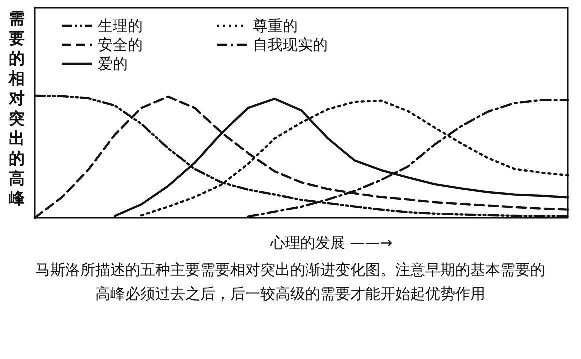 This screenshot has height=359, width=581. I want to click on legend-label: 安全的, so click(120, 45).